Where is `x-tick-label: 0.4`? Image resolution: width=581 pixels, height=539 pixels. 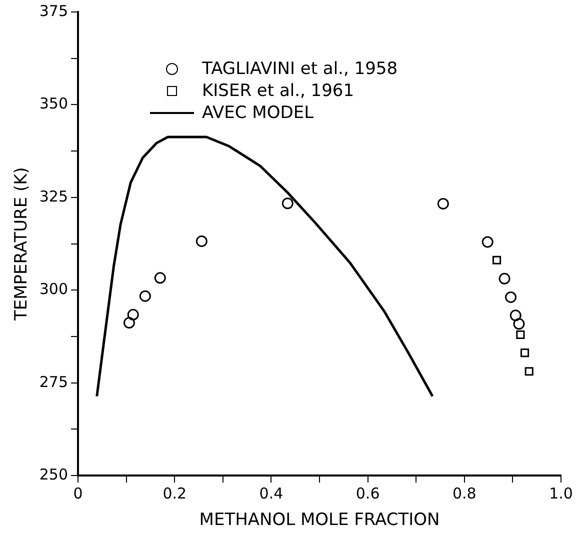 x-tick-label: 0.4 is located at coordinates (271, 493).